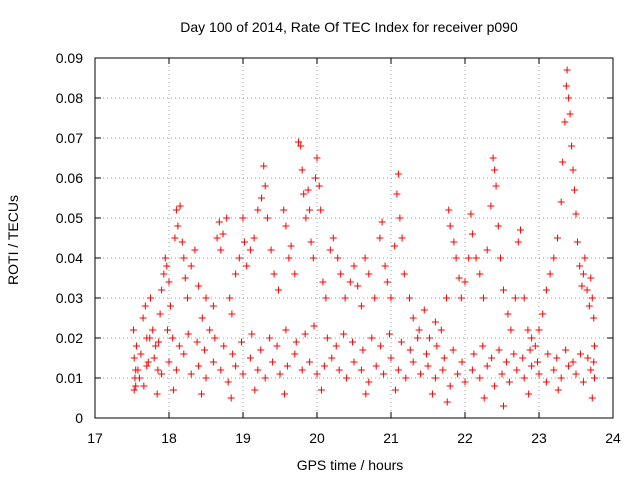  What do you see at coordinates (69, 338) in the screenshot?
I see `y-tick-label: 0.02` at bounding box center [69, 338].